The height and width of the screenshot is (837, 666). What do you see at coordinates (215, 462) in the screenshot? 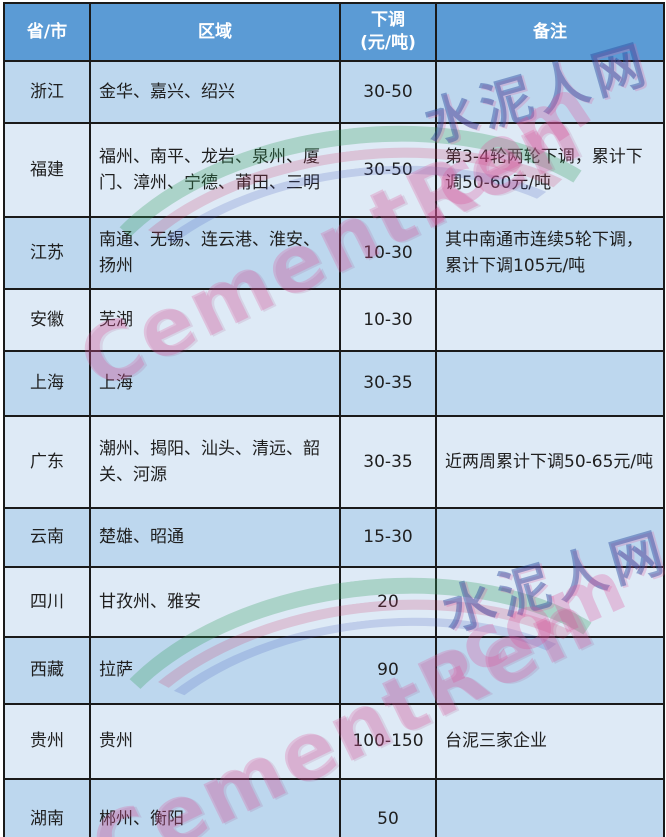
I see `cell-regions: 潮州、揭阳、汕头、清远、韶关、河源` at bounding box center [215, 462].